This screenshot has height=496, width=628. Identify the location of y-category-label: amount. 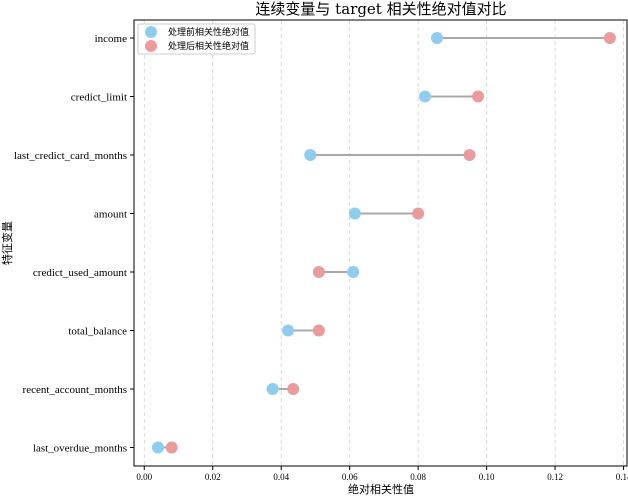
(110, 215).